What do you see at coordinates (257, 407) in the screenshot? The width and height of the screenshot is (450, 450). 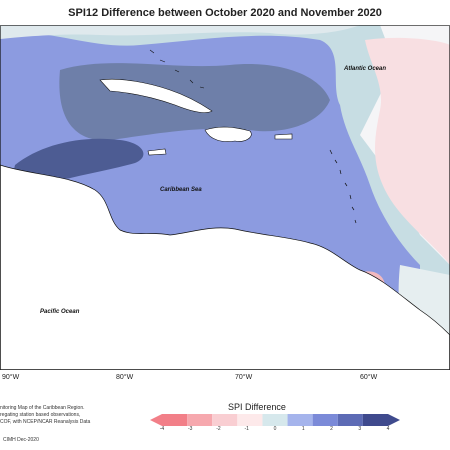 I see `legend-title: SPI Difference` at bounding box center [257, 407].